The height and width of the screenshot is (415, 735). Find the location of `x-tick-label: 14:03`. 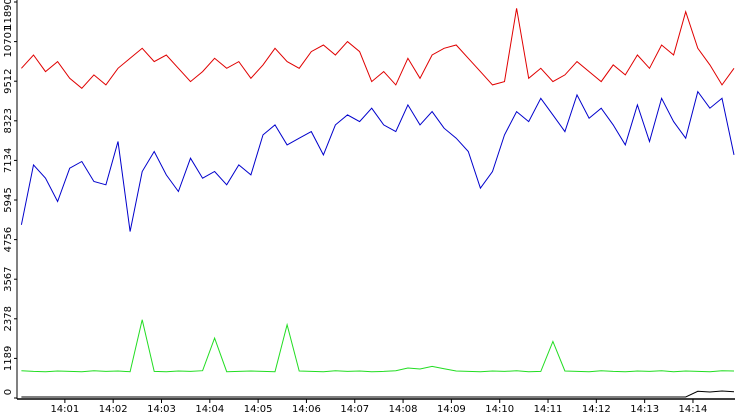

x-tick-label: 14:03 is located at coordinates (161, 409).